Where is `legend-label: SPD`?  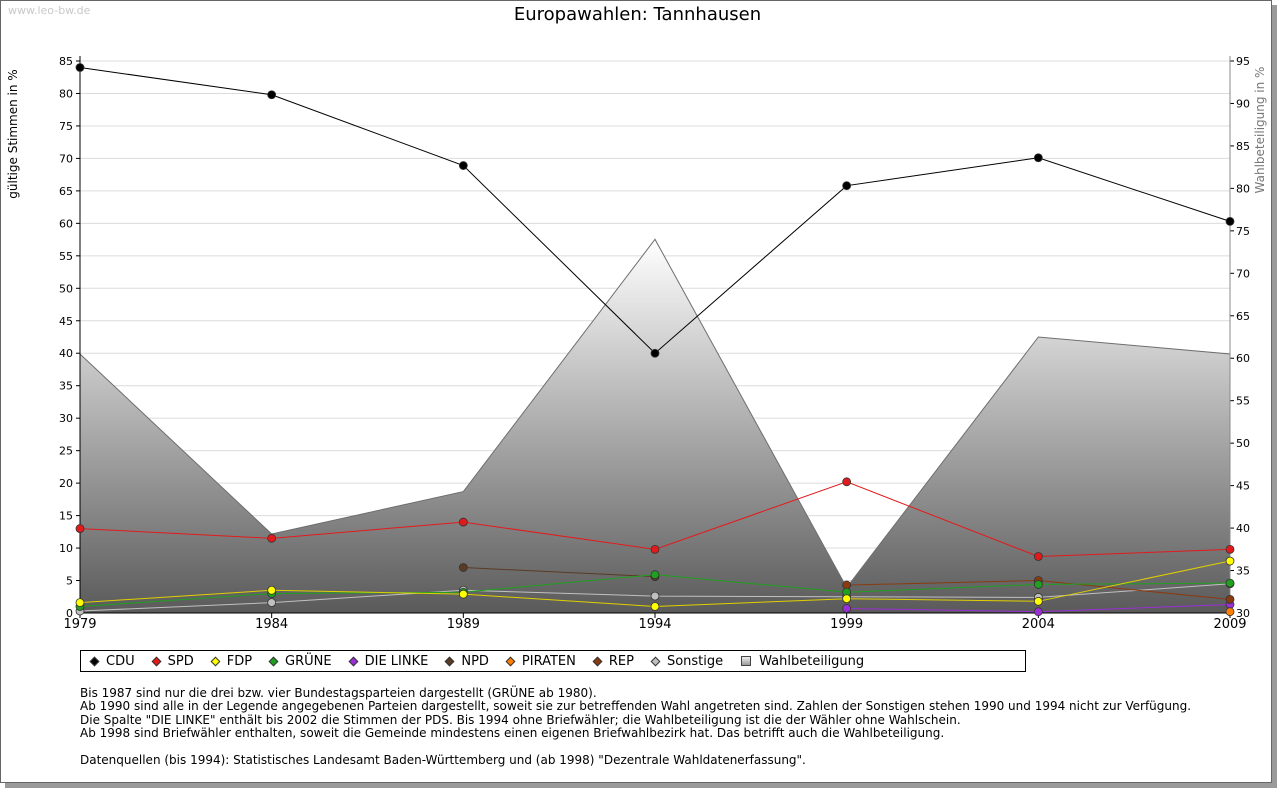 legend-label: SPD is located at coordinates (180, 661).